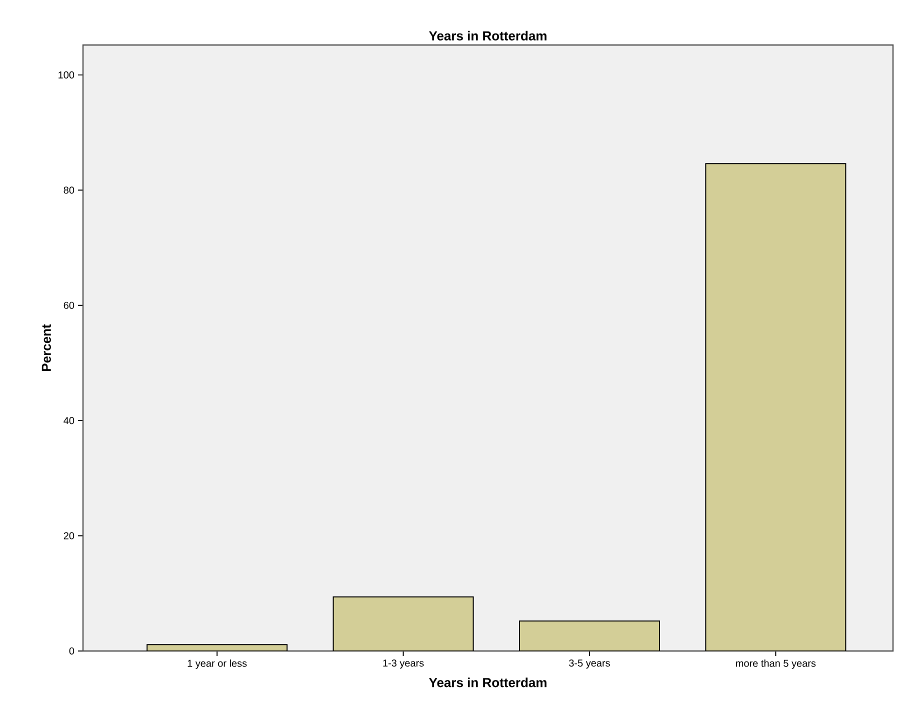 The width and height of the screenshot is (897, 716). I want to click on y-tick-label: 40, so click(69, 420).